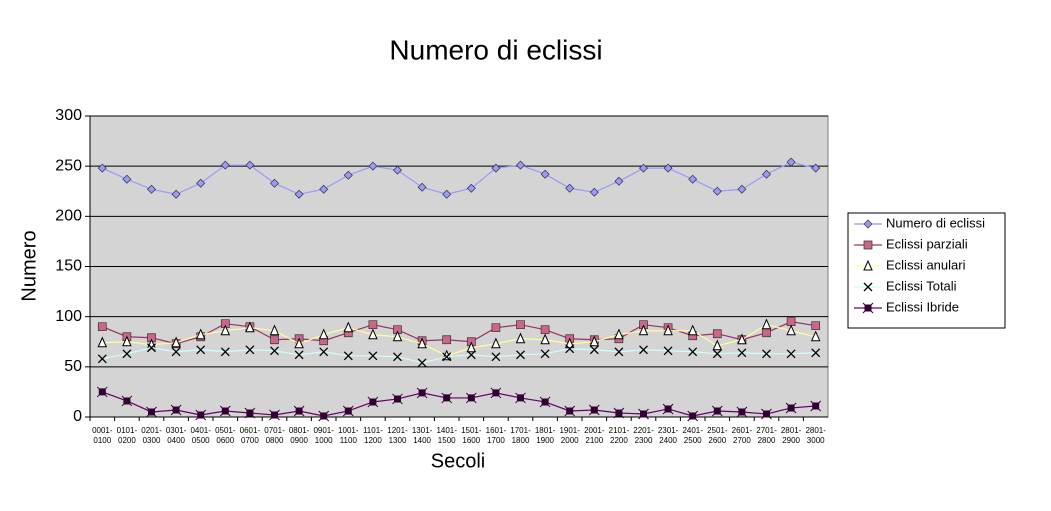 The image size is (1051, 511). Describe the element at coordinates (742, 435) in the screenshot. I see `x-tick-label: 2601-2700` at that location.